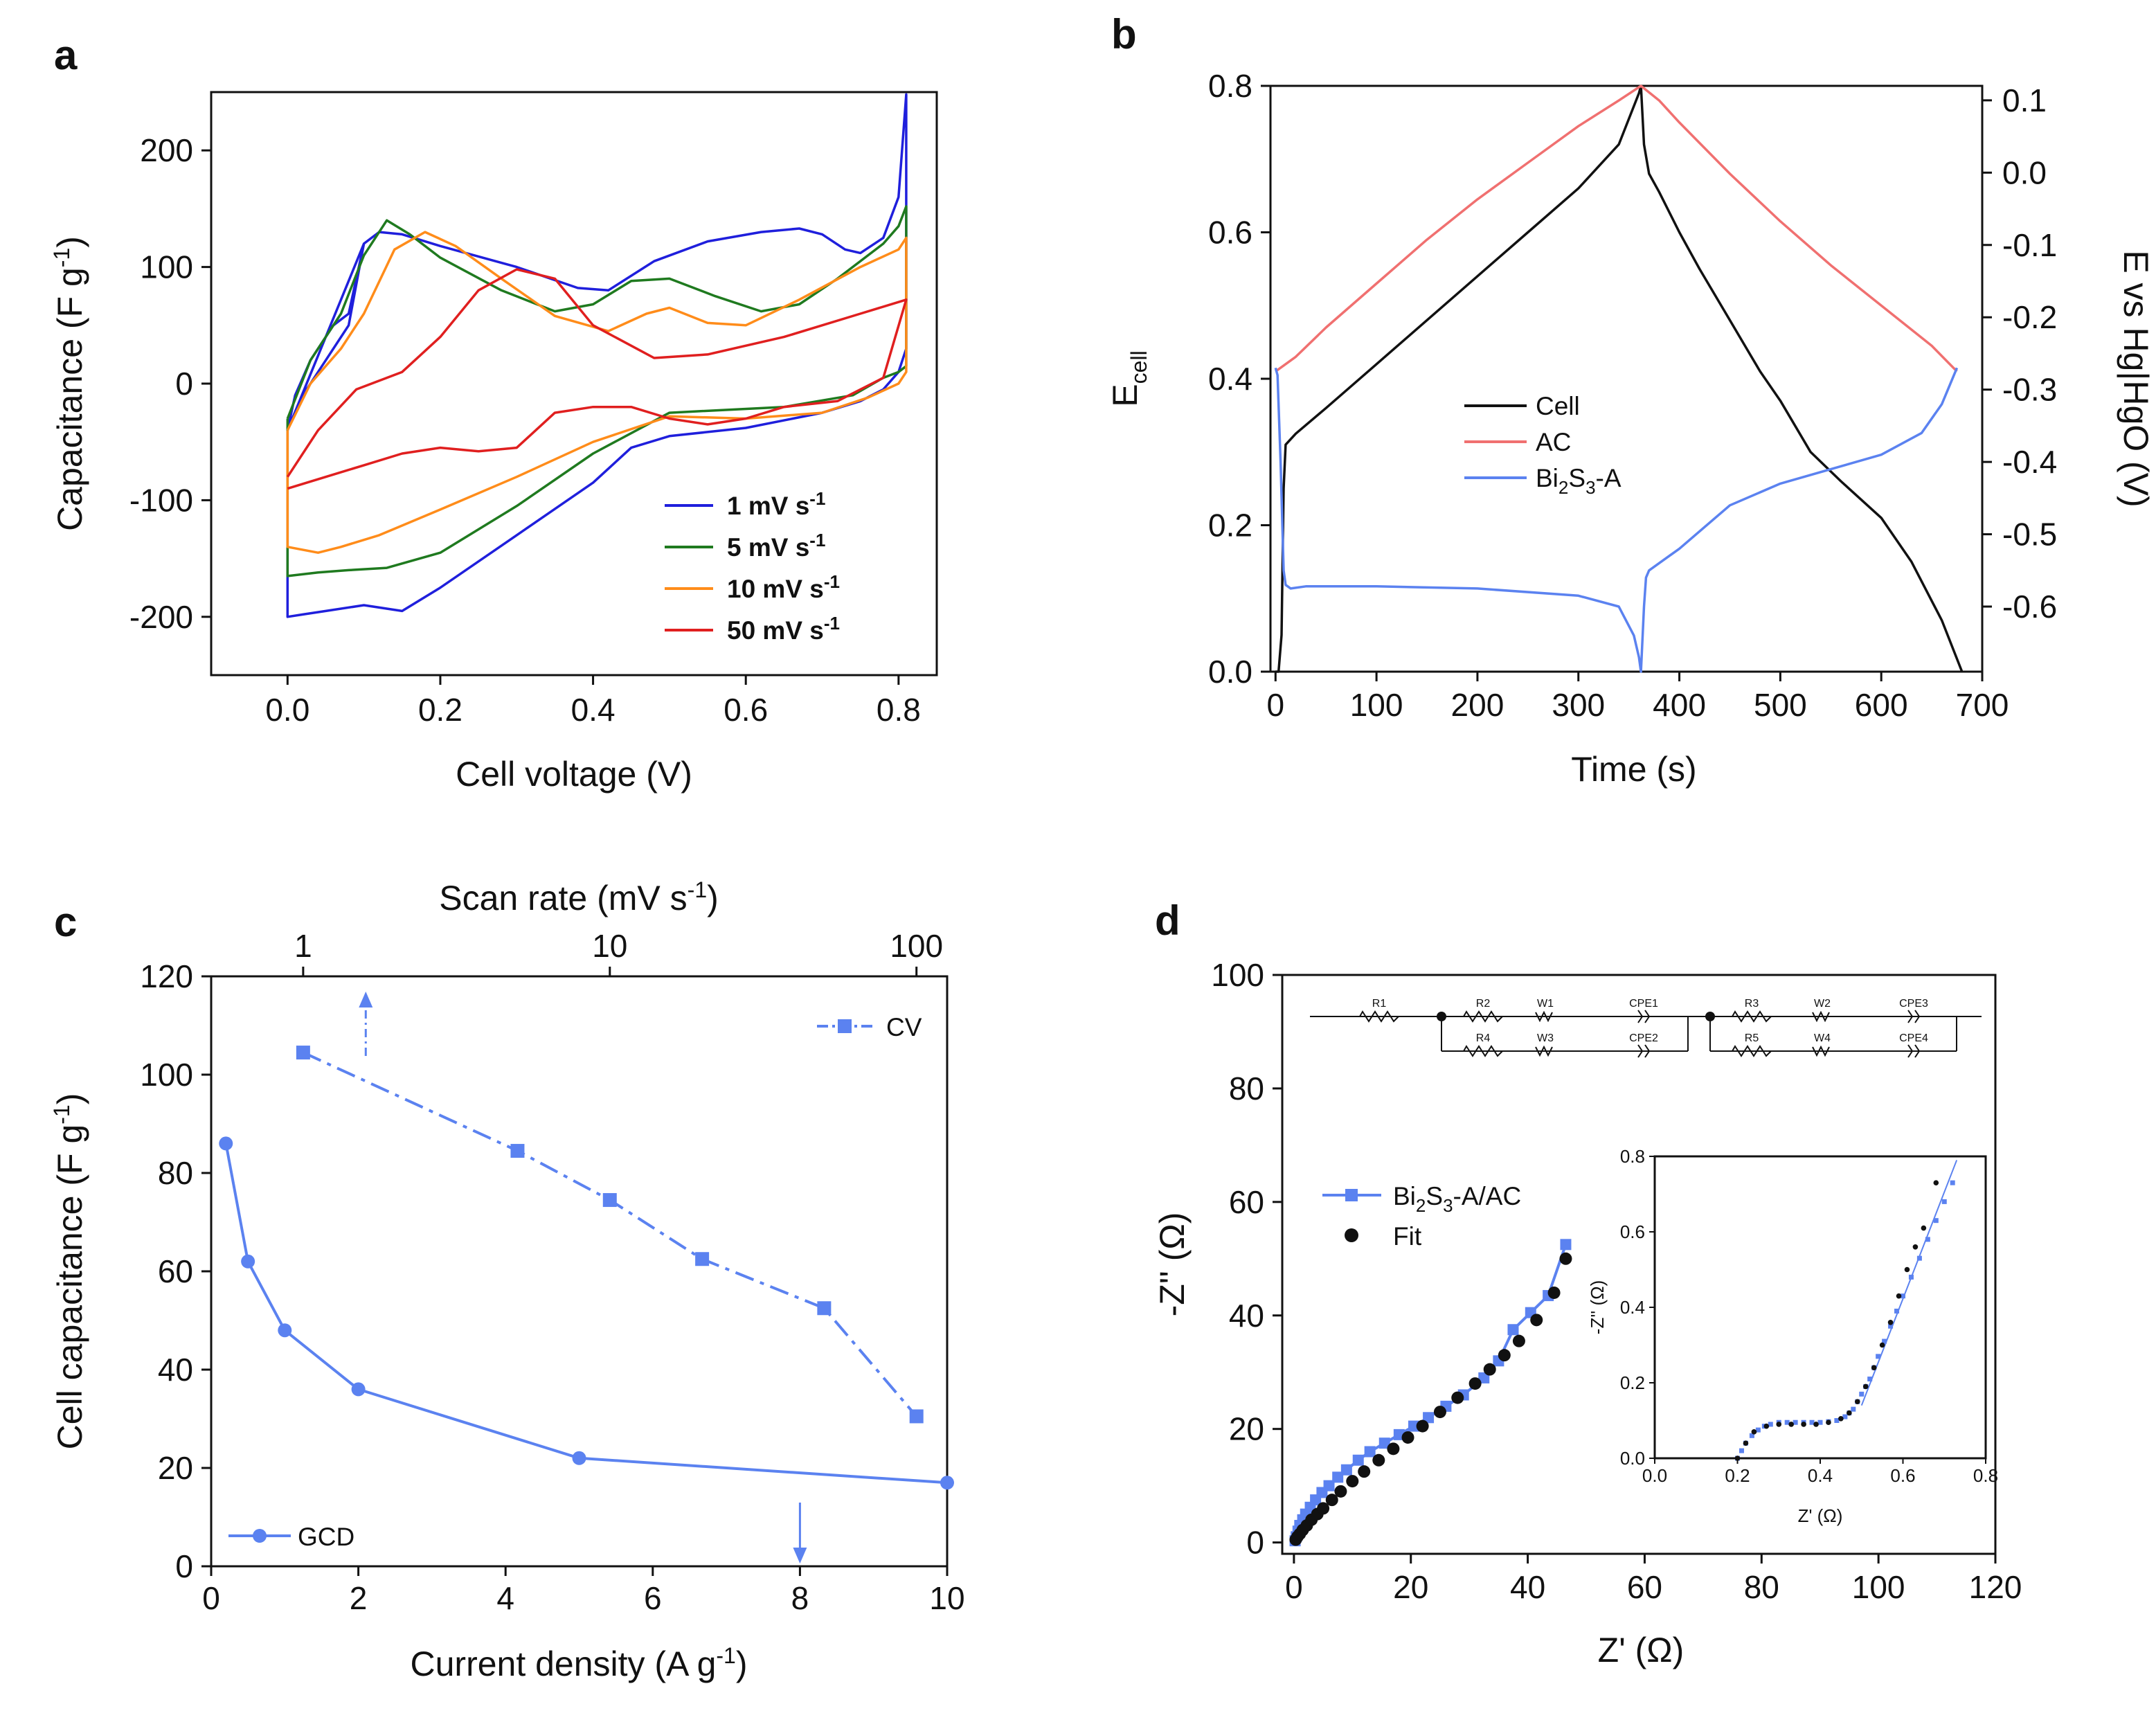 This screenshot has height=1729, width=2156. I want to click on inset-ytick-label: 0.0, so click(1633, 1458).